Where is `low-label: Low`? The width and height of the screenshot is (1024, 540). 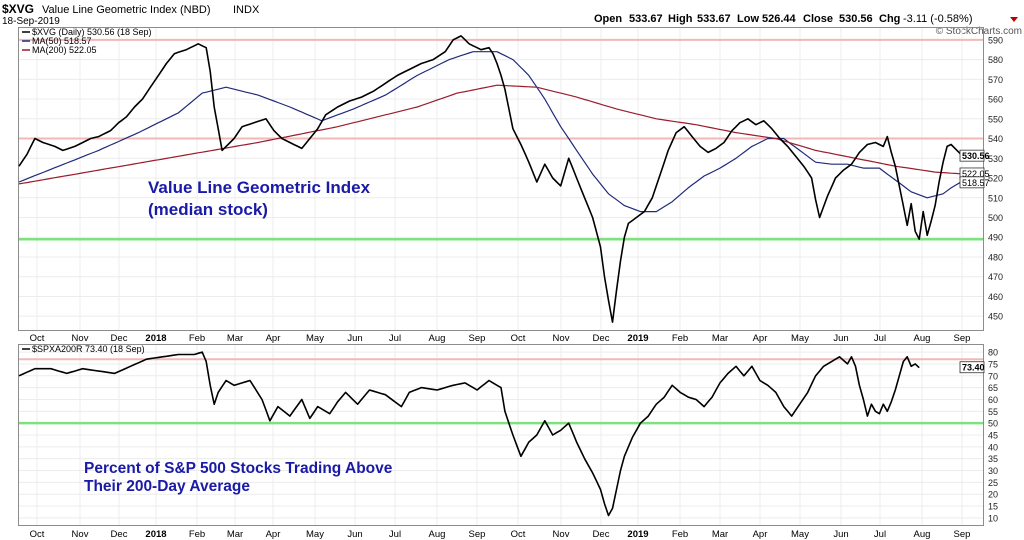
low-label: Low is located at coordinates (748, 19).